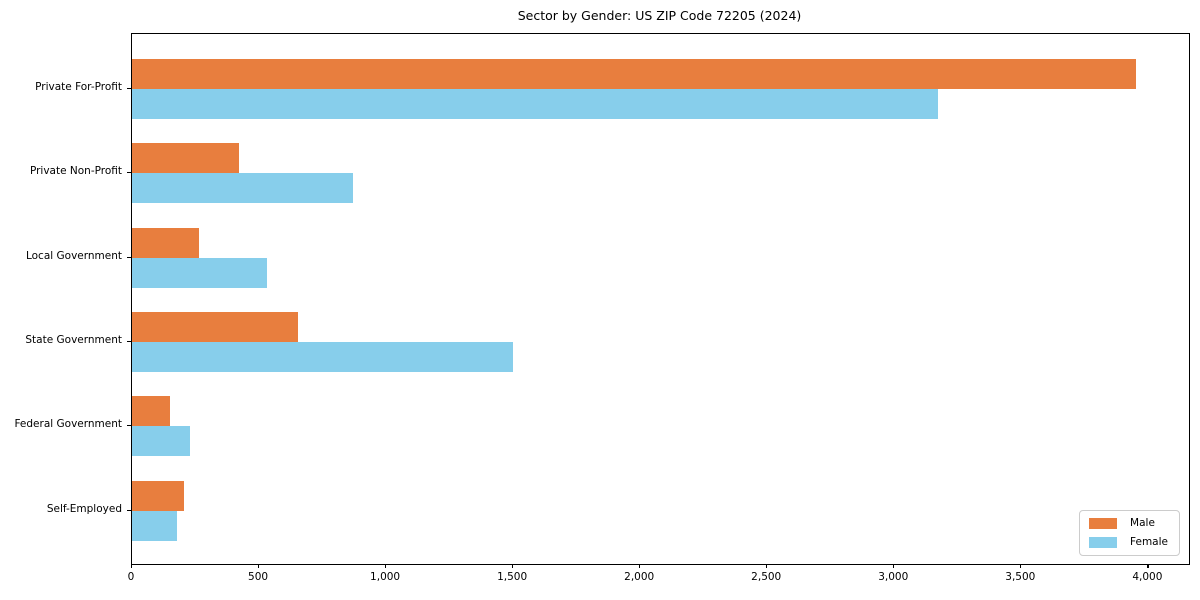 This screenshot has width=1200, height=600. I want to click on legend: Male Female, so click(1129, 533).